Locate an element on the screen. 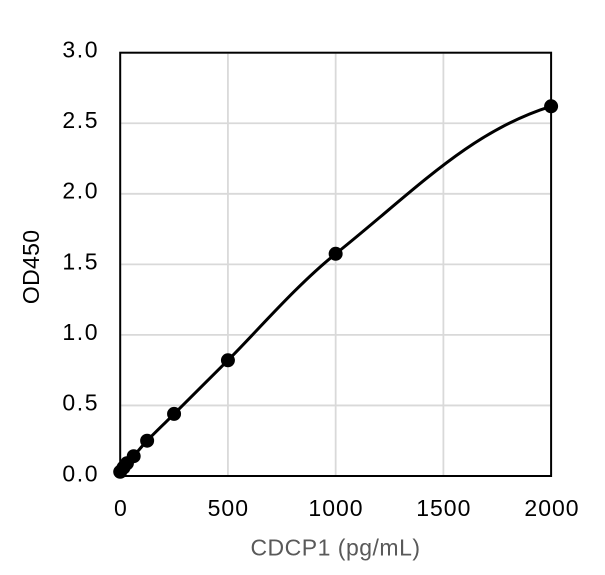  svg-text: OD450 is located at coordinates (31, 267).